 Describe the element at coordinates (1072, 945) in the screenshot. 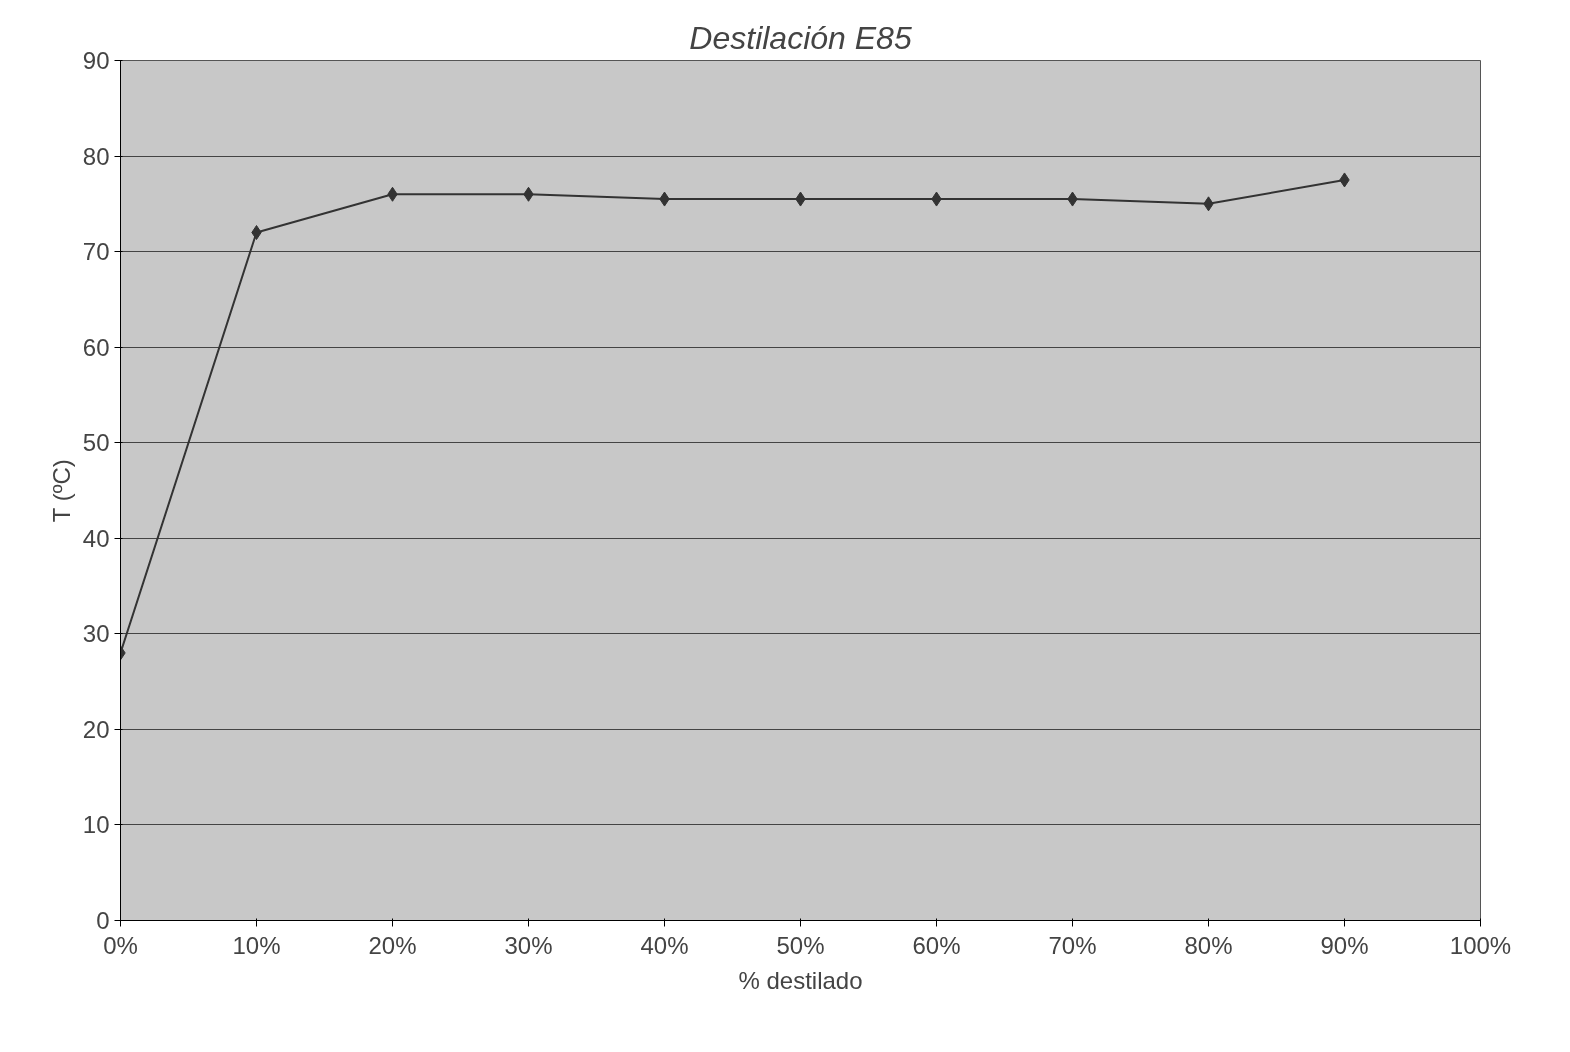

I see `x-tick-label: 70%` at that location.